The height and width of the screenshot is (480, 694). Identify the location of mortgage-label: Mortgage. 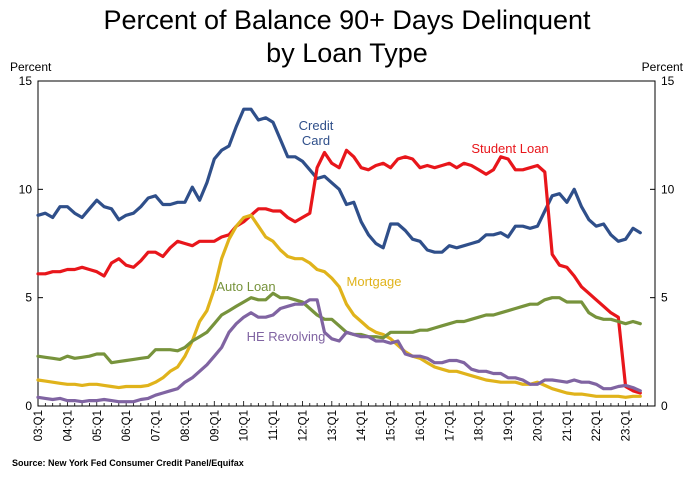
(374, 281).